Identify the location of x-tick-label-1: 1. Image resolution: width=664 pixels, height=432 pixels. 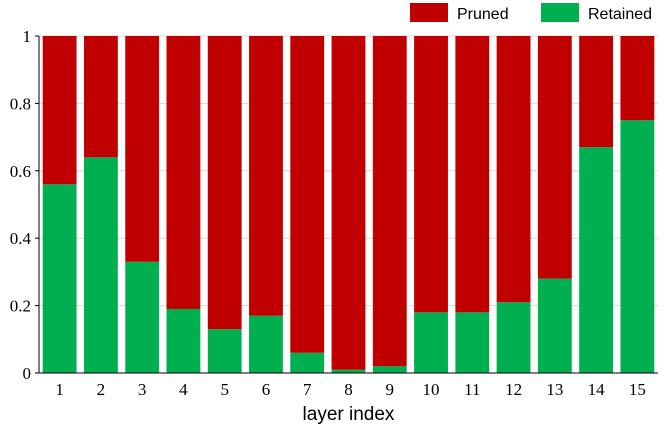
(59, 389).